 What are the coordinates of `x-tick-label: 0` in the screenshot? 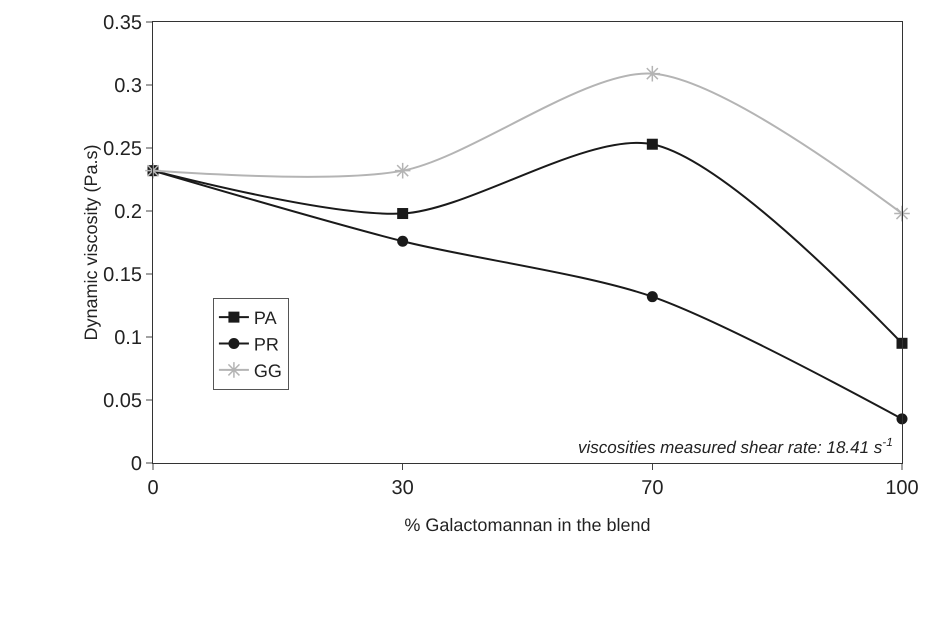 It's located at (153, 488).